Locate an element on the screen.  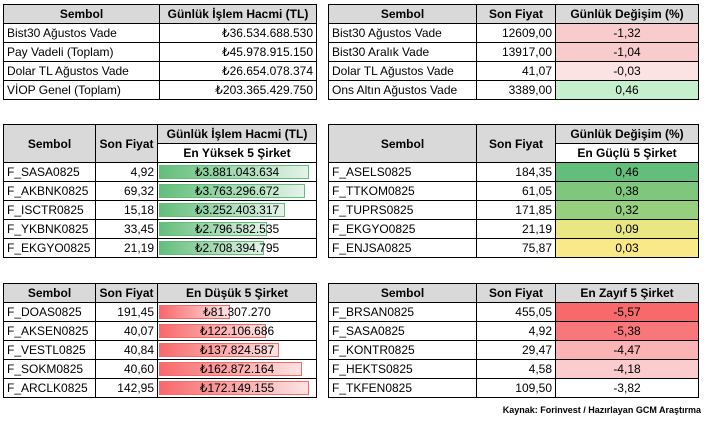
change-cell: -5,38 is located at coordinates (627, 331).